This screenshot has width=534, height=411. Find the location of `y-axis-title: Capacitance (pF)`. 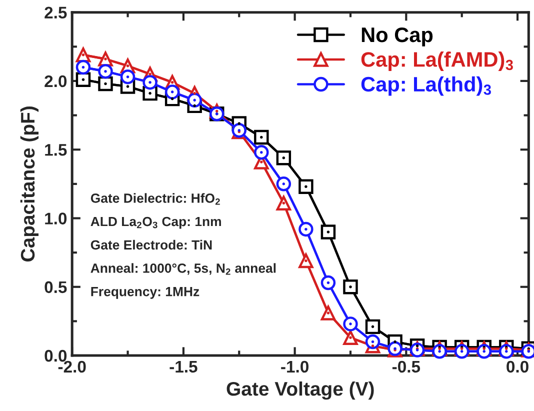

y-axis-title: Capacitance (pF) is located at coordinates (29, 184).